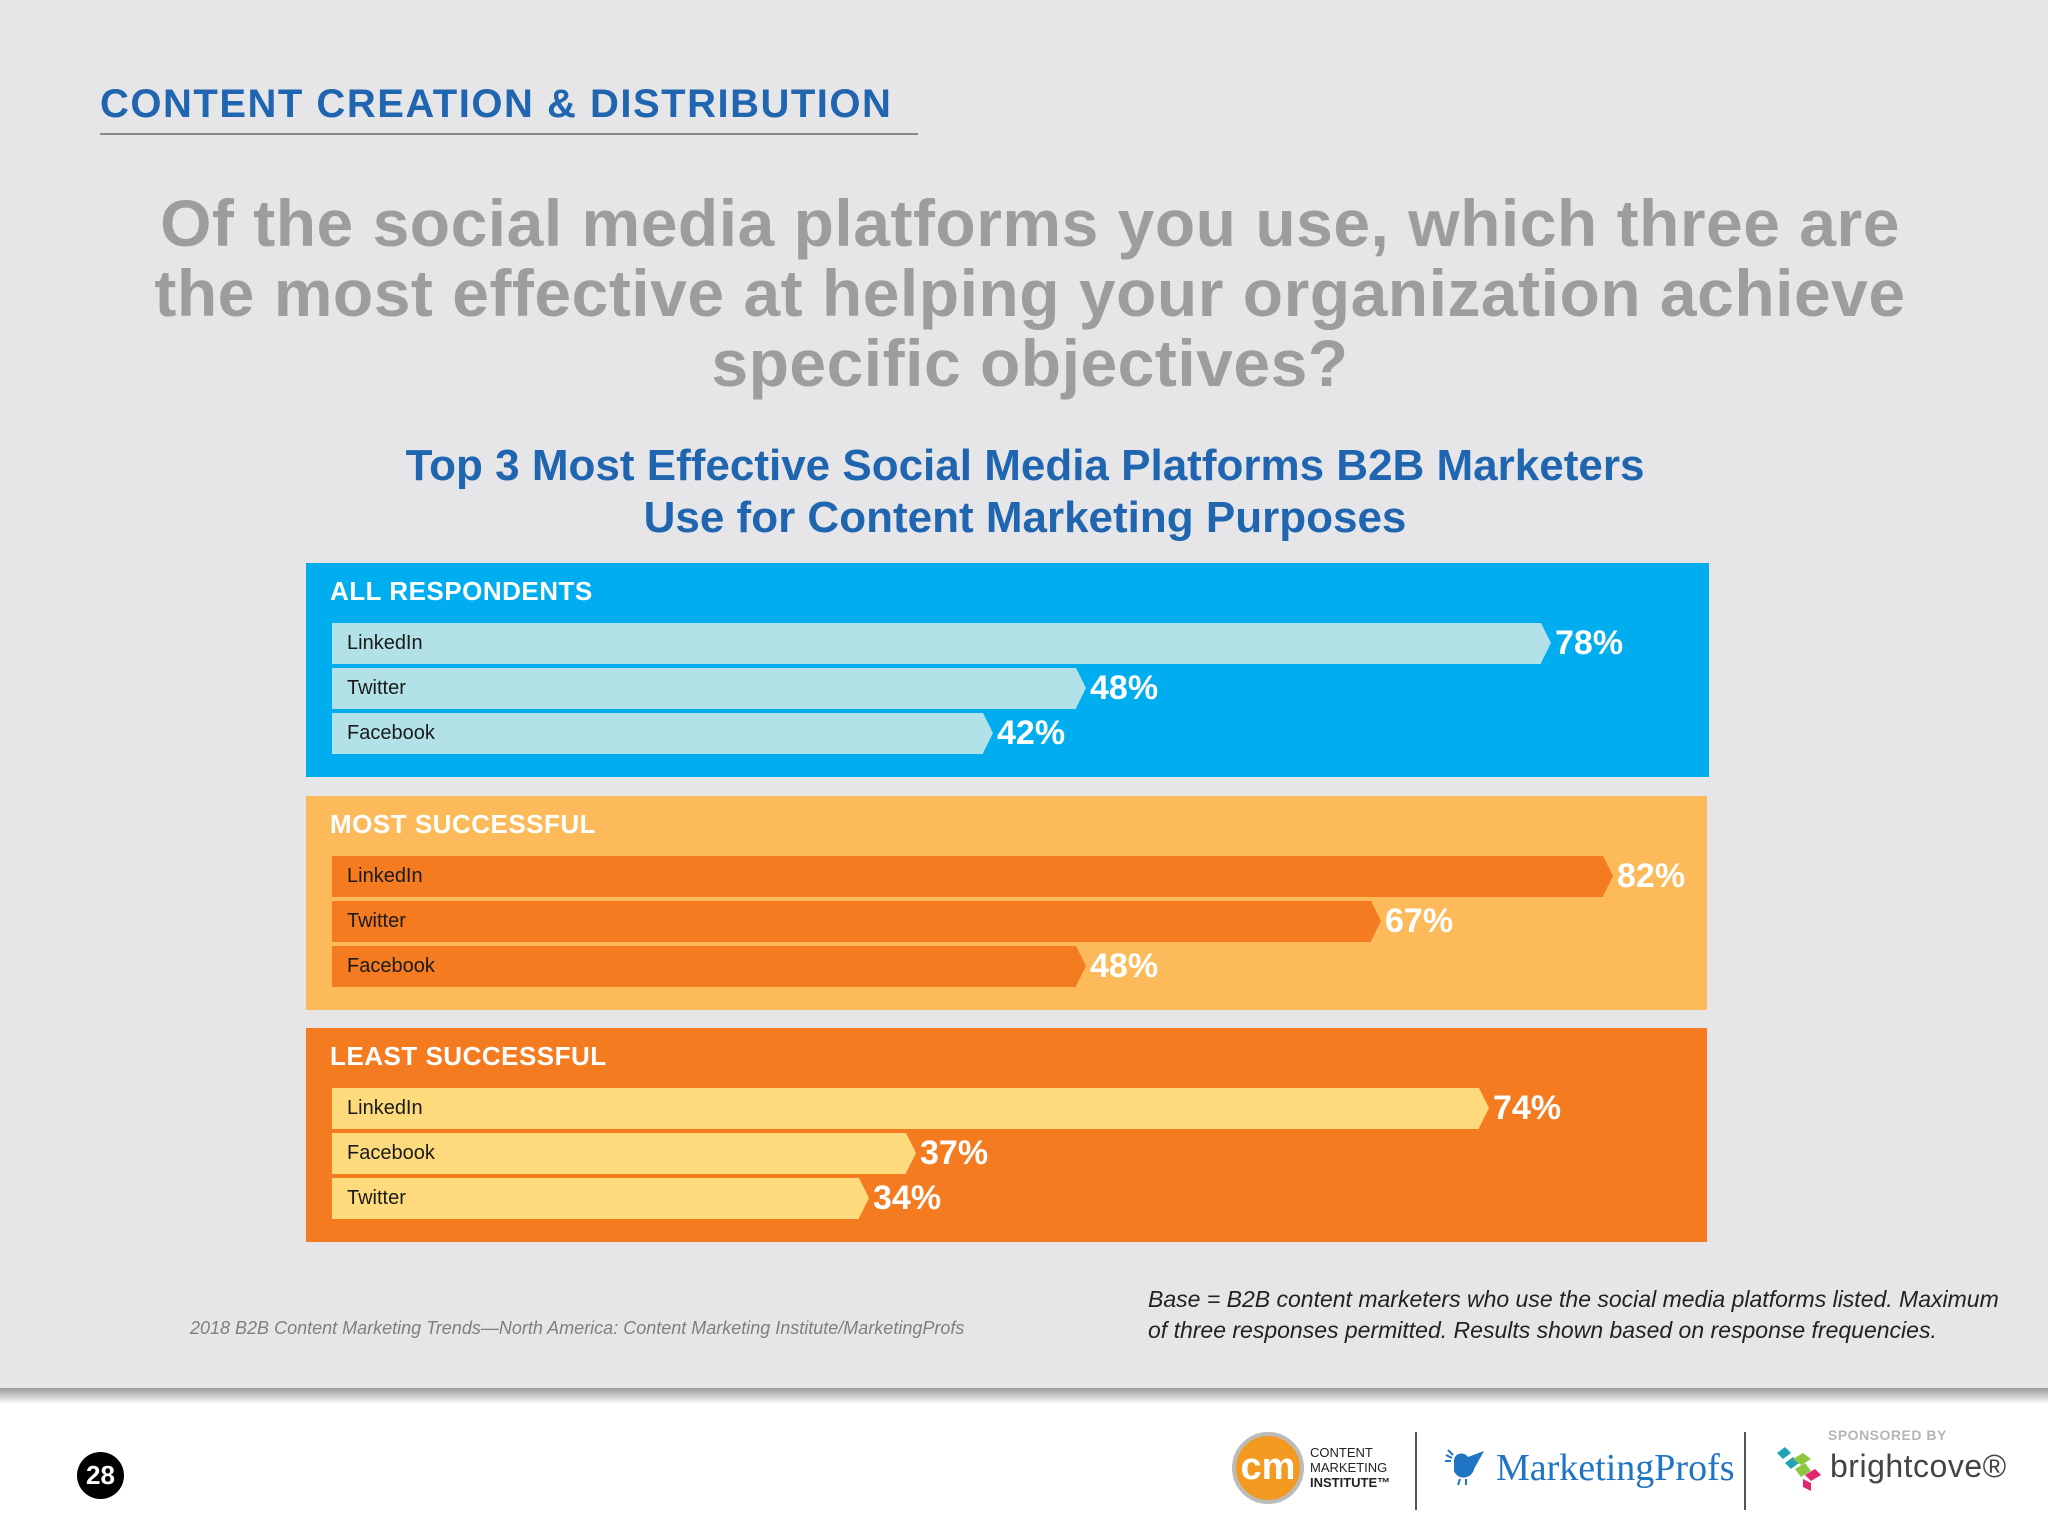 The image size is (2048, 1536). I want to click on cmi-line2: MARKETING, so click(1349, 1467).